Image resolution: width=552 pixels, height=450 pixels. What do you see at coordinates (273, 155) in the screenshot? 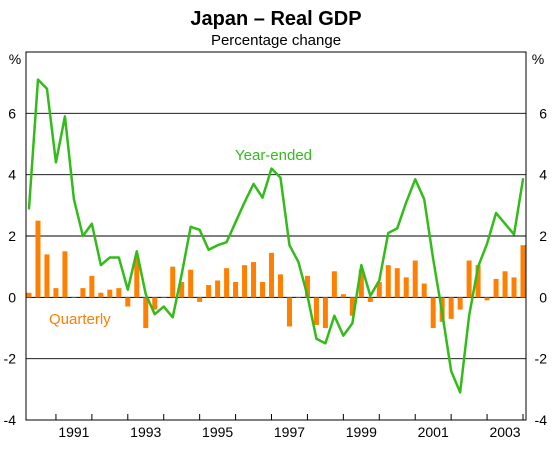
I see `series-label-year-ended: Year-ended` at bounding box center [273, 155].